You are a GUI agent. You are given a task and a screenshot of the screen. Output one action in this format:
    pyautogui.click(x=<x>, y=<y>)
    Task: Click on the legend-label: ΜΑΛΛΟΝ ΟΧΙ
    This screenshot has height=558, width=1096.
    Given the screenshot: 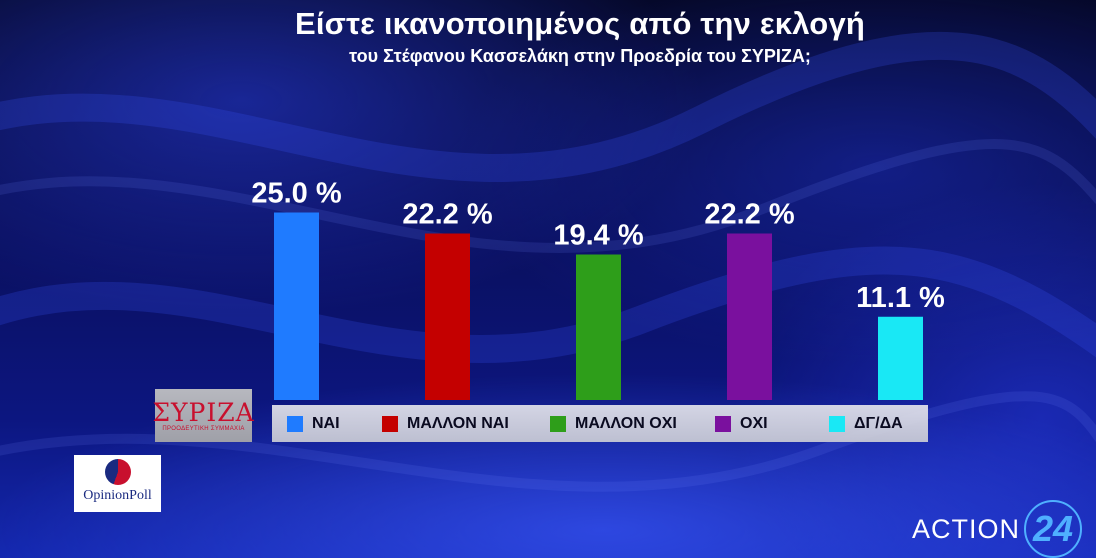 What is the action you would take?
    pyautogui.click(x=626, y=423)
    